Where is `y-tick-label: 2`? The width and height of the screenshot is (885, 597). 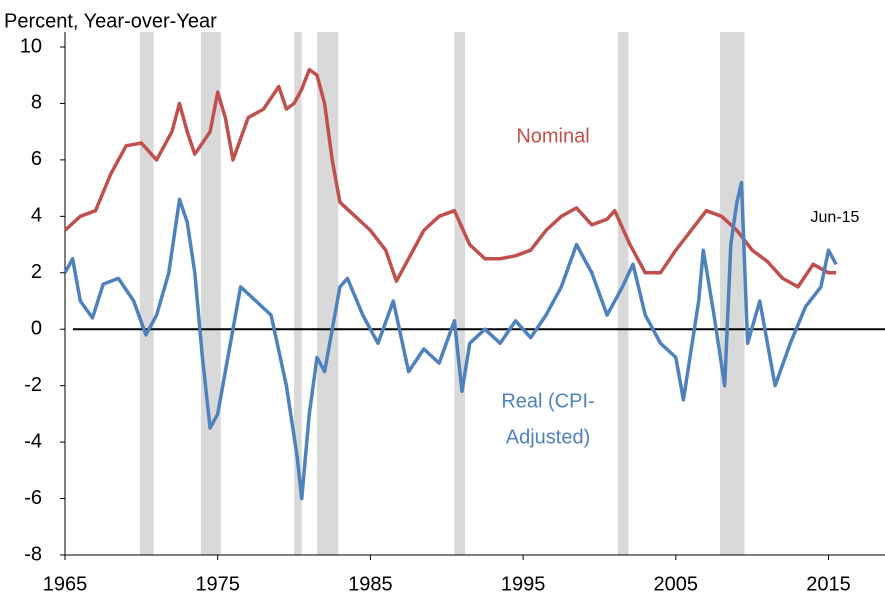 y-tick-label: 2 is located at coordinates (36, 272).